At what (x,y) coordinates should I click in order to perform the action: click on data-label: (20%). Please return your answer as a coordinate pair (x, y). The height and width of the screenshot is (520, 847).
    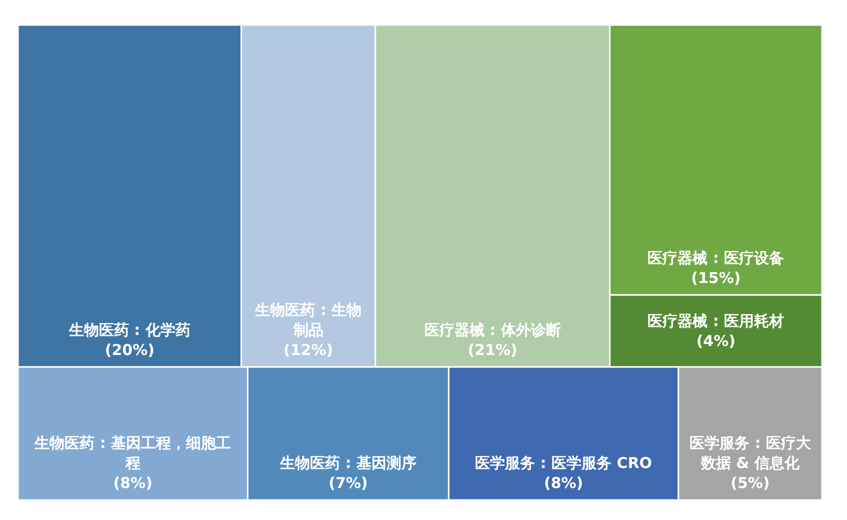
    Looking at the image, I should click on (129, 350).